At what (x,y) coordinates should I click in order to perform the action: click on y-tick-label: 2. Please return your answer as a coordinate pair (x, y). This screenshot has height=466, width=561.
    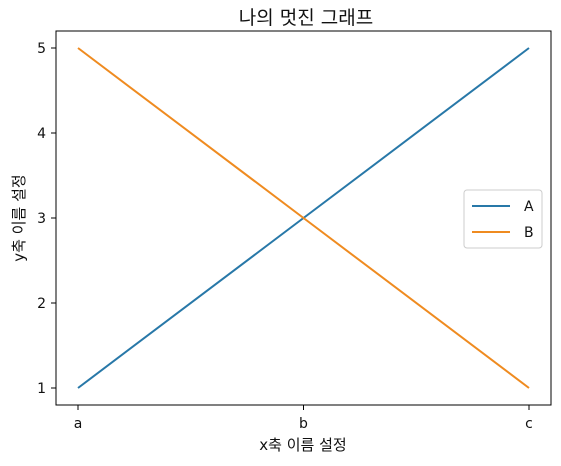
    Looking at the image, I should click on (41, 304).